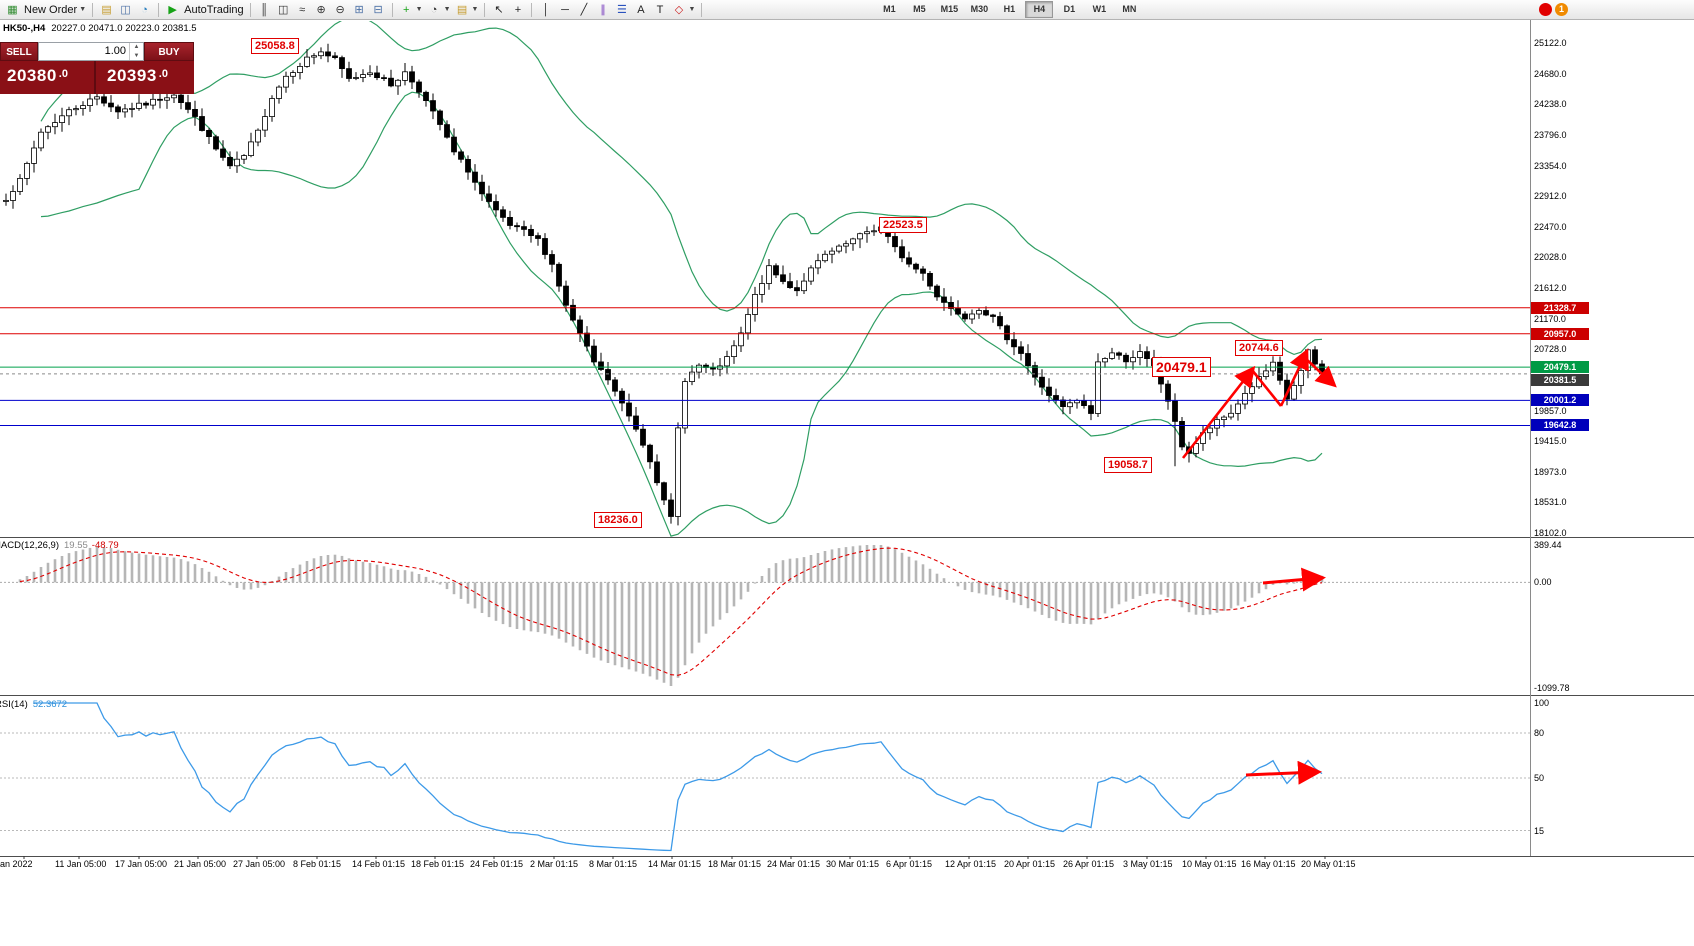  I want to click on price-axis-label: 19415.0, so click(1550, 441).